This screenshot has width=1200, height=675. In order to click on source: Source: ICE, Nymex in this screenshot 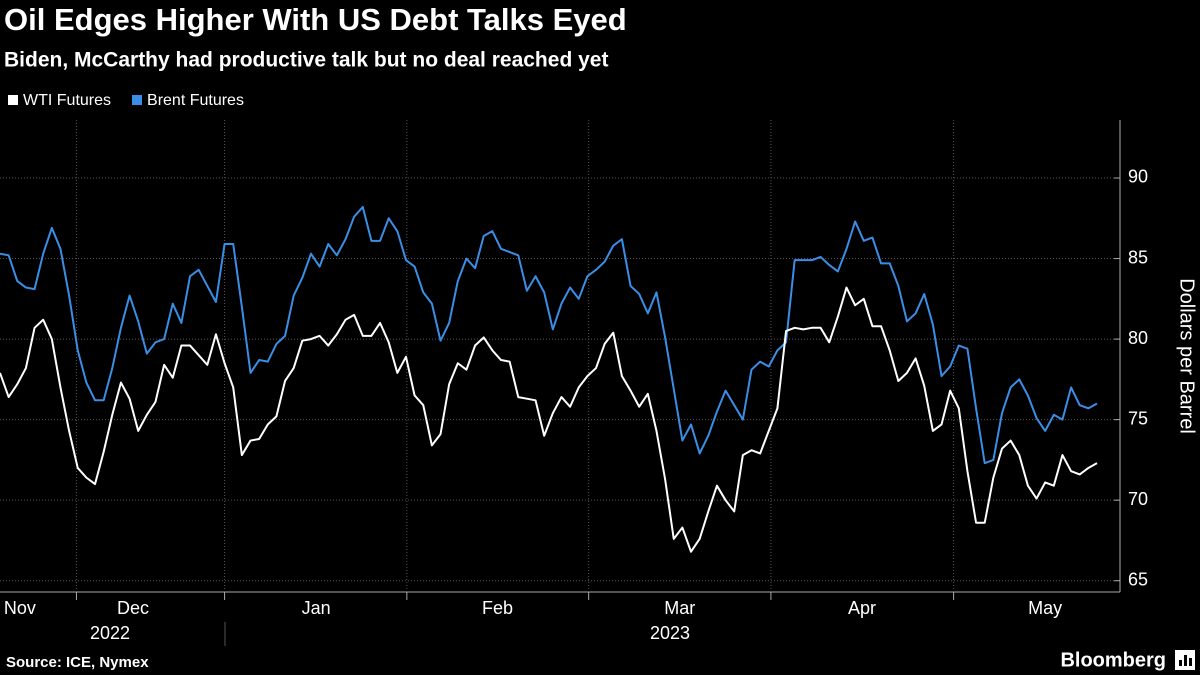, I will do `click(77, 662)`.